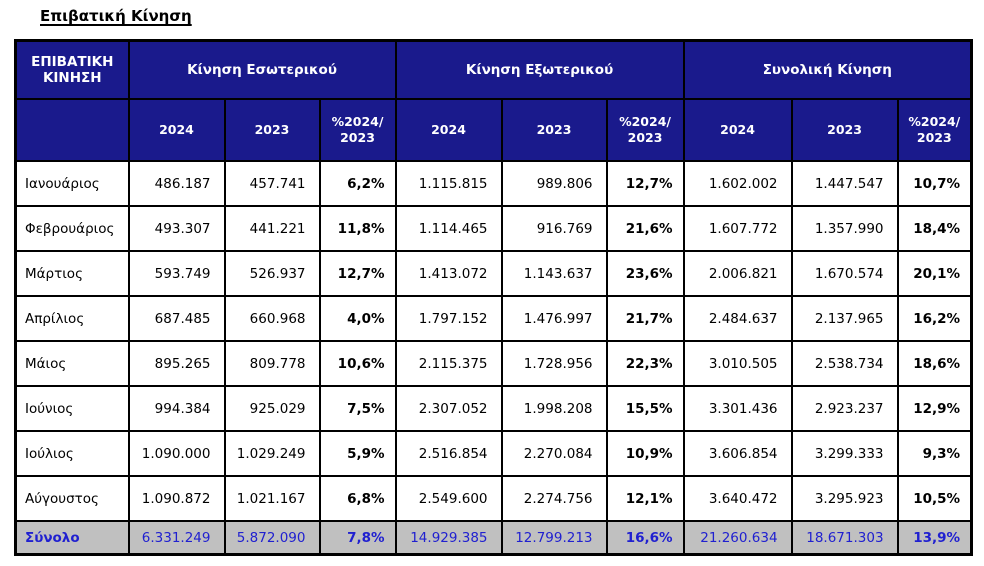 The height and width of the screenshot is (566, 984). What do you see at coordinates (272, 183) in the screenshot?
I see `value-cell: 457.741` at bounding box center [272, 183].